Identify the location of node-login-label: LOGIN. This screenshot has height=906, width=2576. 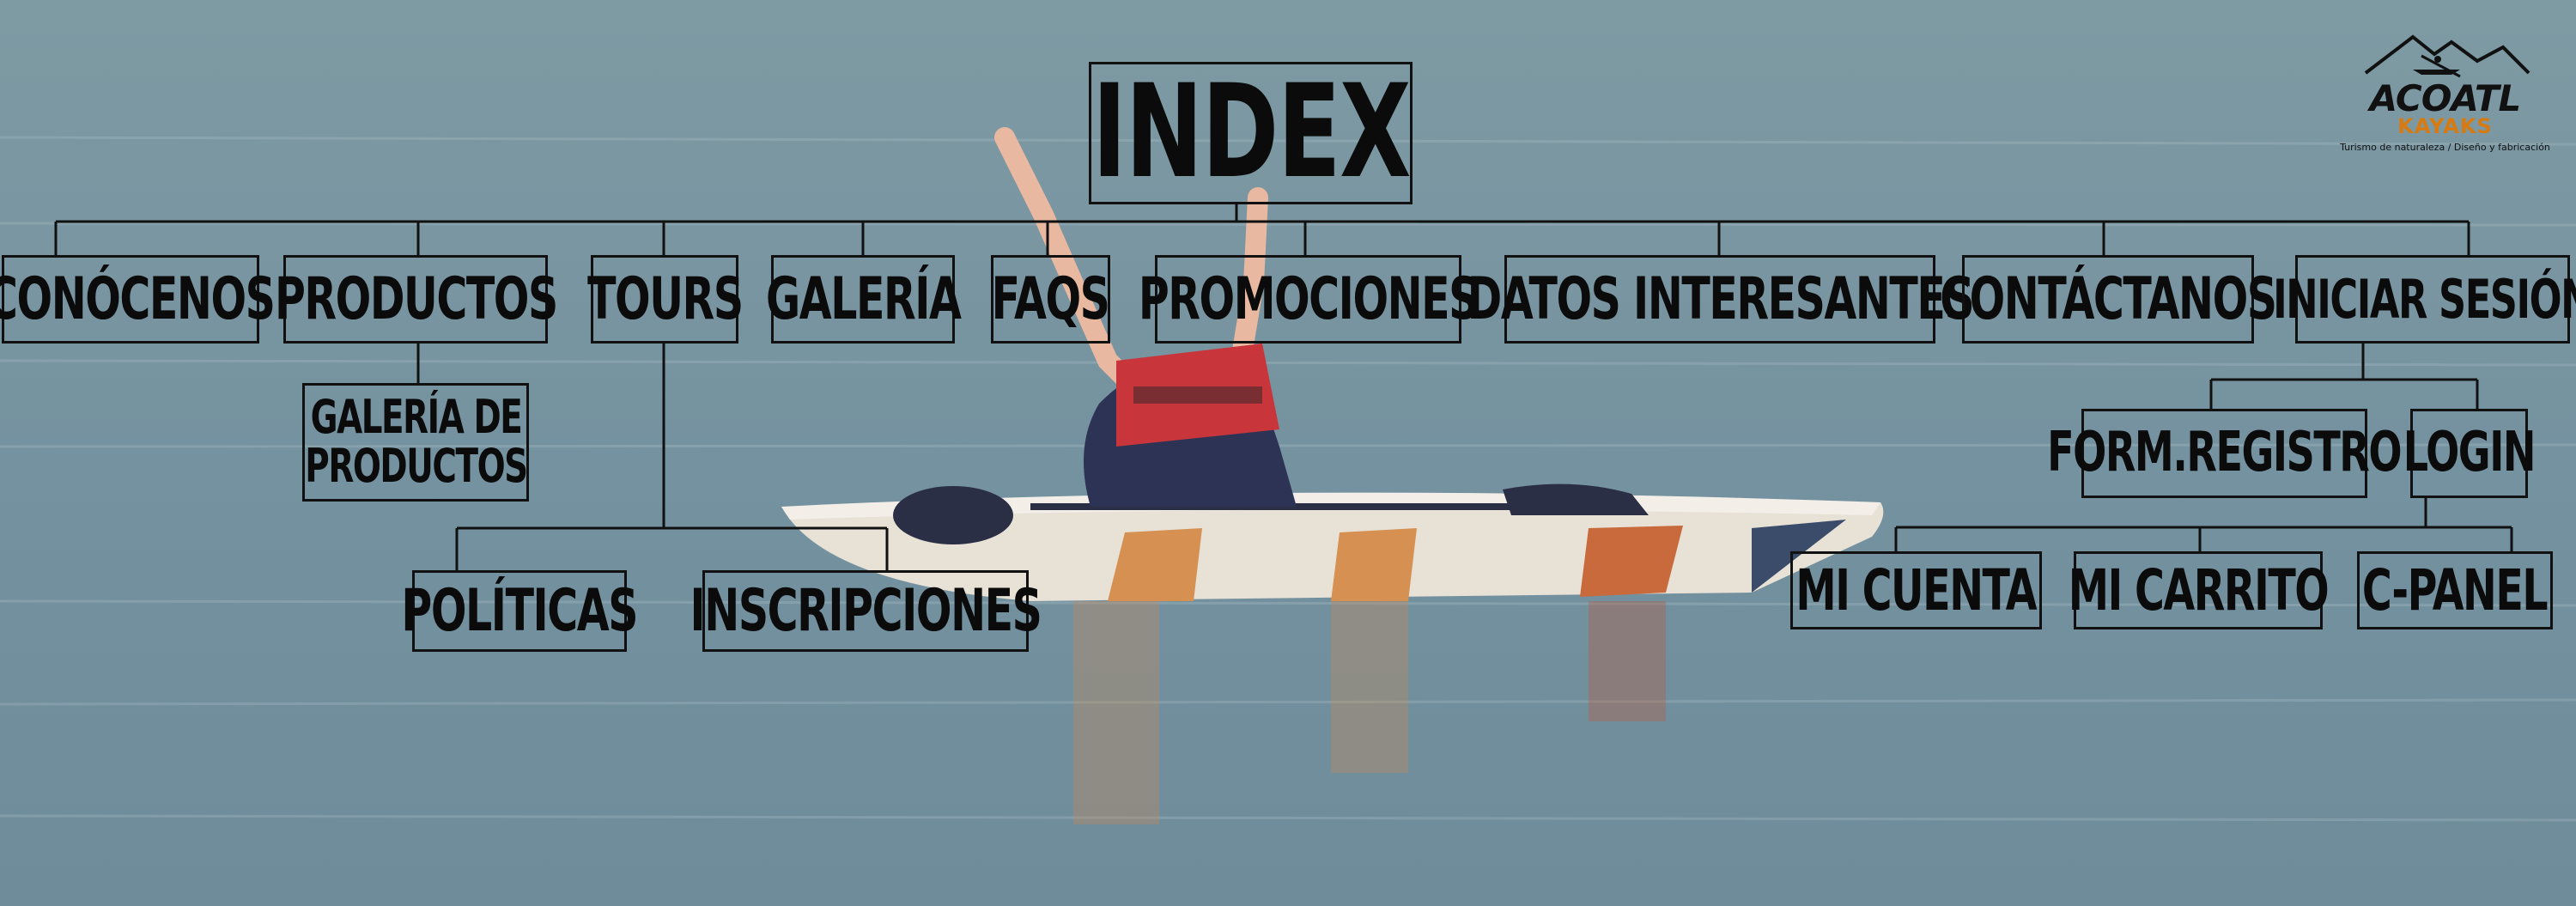
(2470, 453).